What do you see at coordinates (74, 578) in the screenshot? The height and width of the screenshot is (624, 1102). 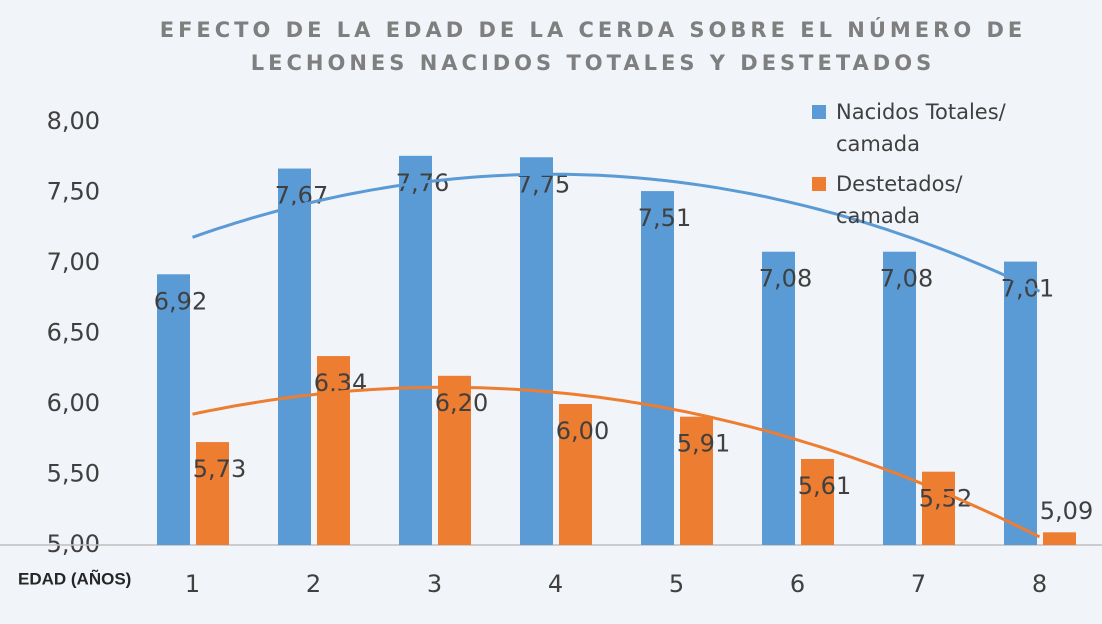 I see `x-axis-label: EDAD (AÑOS)` at bounding box center [74, 578].